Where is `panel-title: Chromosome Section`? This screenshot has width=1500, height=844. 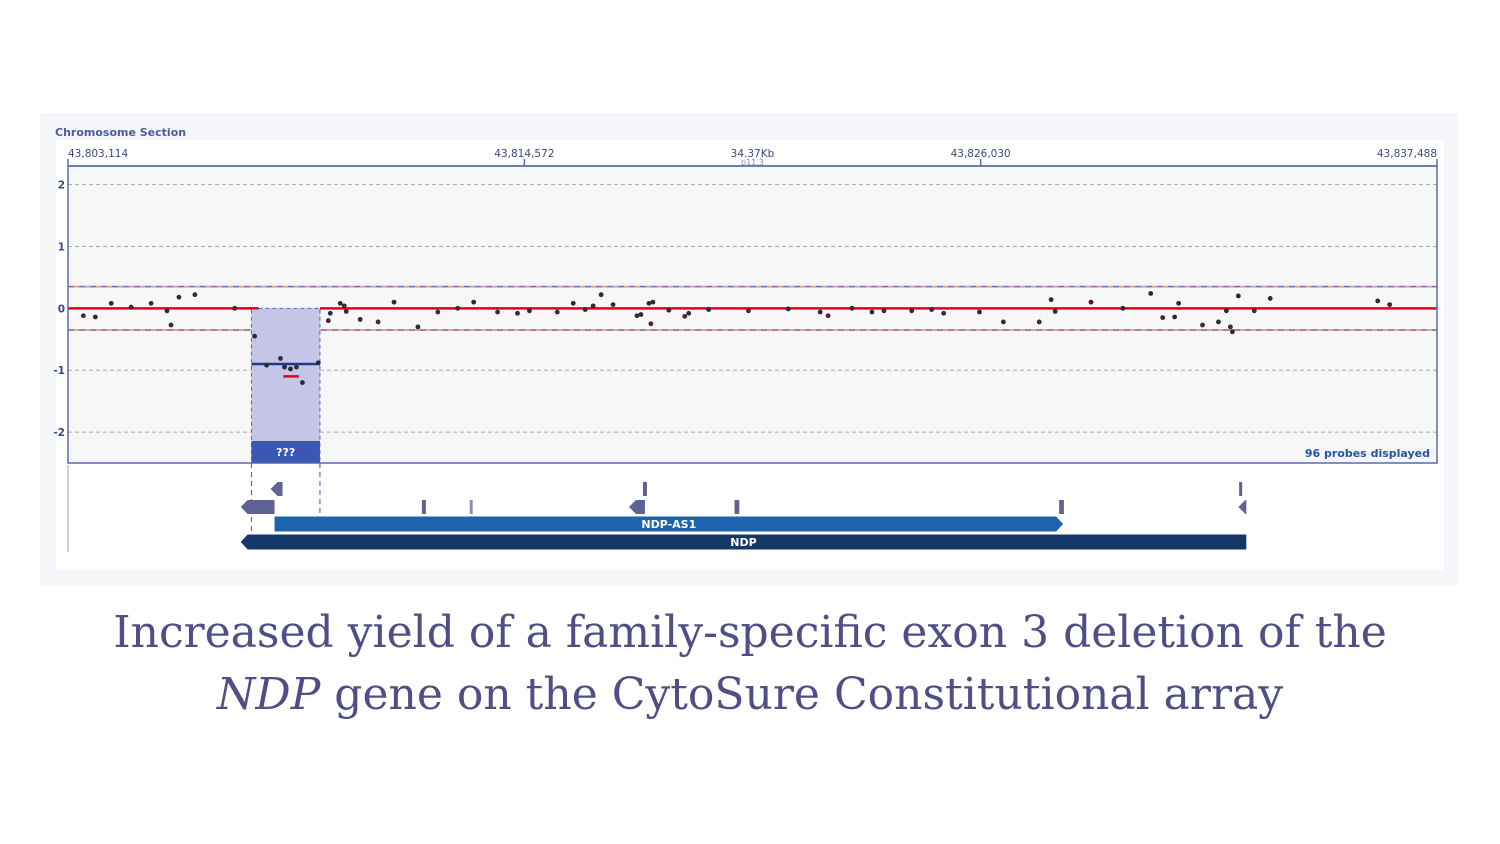 panel-title: Chromosome Section is located at coordinates (121, 132).